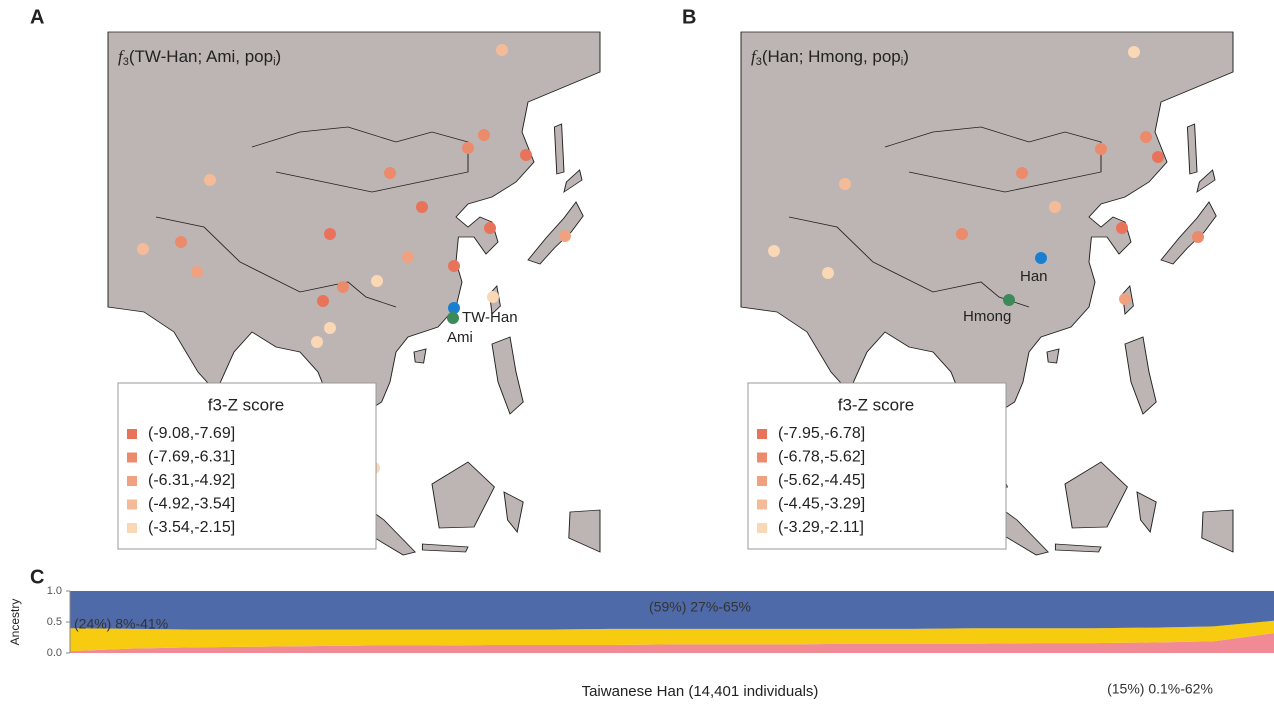 Image resolution: width=1274 pixels, height=705 pixels. What do you see at coordinates (121, 624) in the screenshot?
I see `annotation: (24%) 8%-41%` at bounding box center [121, 624].